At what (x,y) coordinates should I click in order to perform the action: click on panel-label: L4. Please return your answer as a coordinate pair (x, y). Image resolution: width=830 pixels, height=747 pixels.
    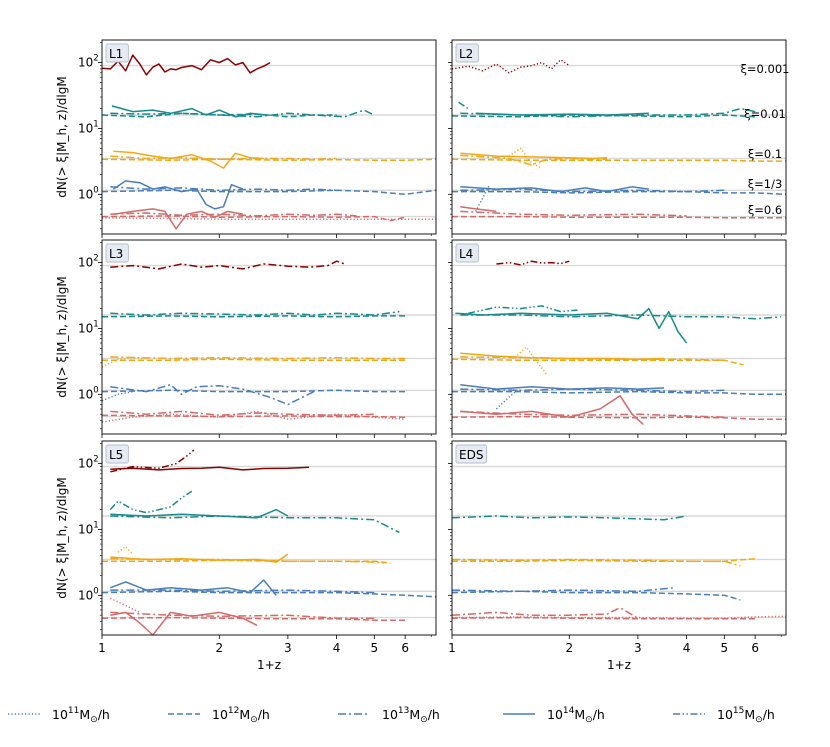
    Looking at the image, I should click on (467, 253).